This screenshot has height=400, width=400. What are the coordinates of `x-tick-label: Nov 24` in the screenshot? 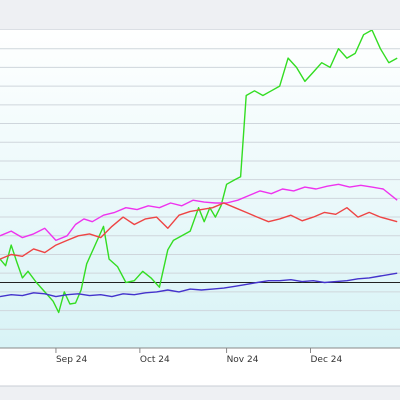 It's located at (243, 360).